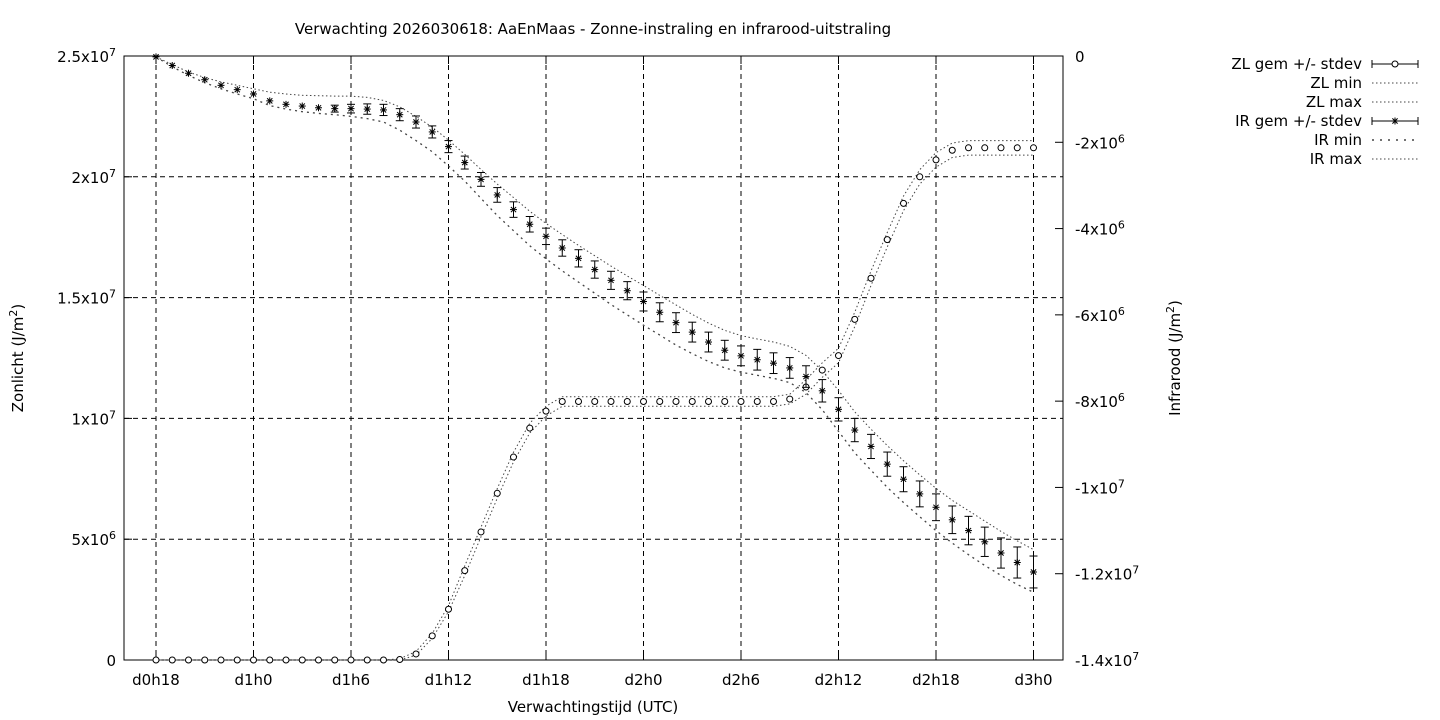  What do you see at coordinates (1080, 57) in the screenshot?
I see `y-right-tick-label: 0` at bounding box center [1080, 57].